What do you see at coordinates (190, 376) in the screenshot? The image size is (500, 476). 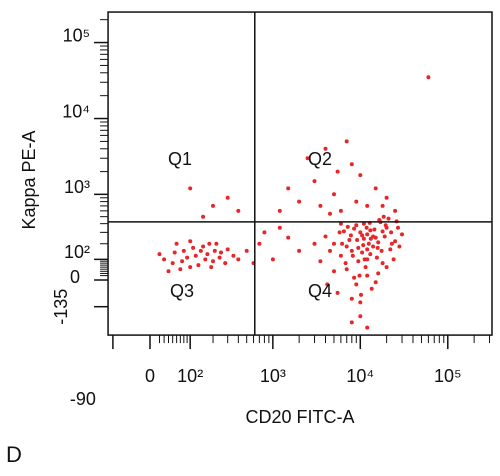 I see `x-tick-label: 10²` at bounding box center [190, 376].